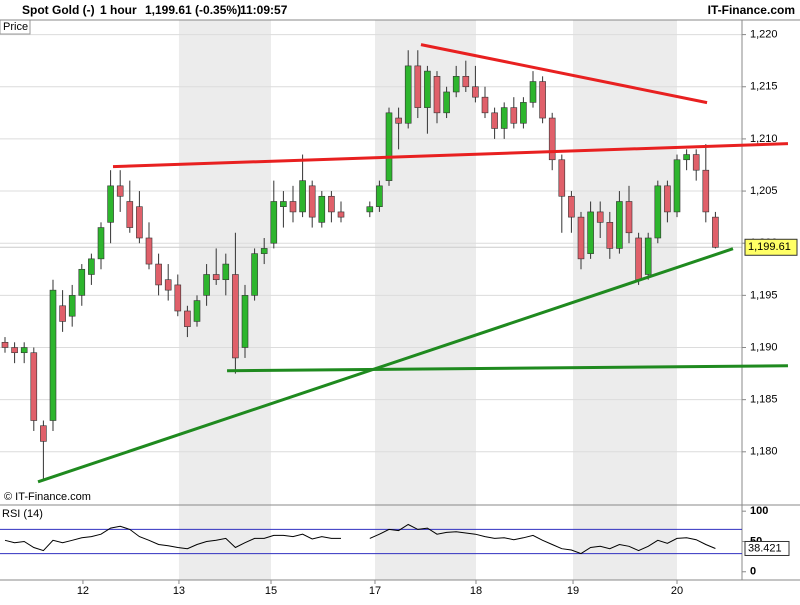 This screenshot has height=605, width=800. What do you see at coordinates (759, 511) in the screenshot?
I see `y-tick-label: 100` at bounding box center [759, 511].